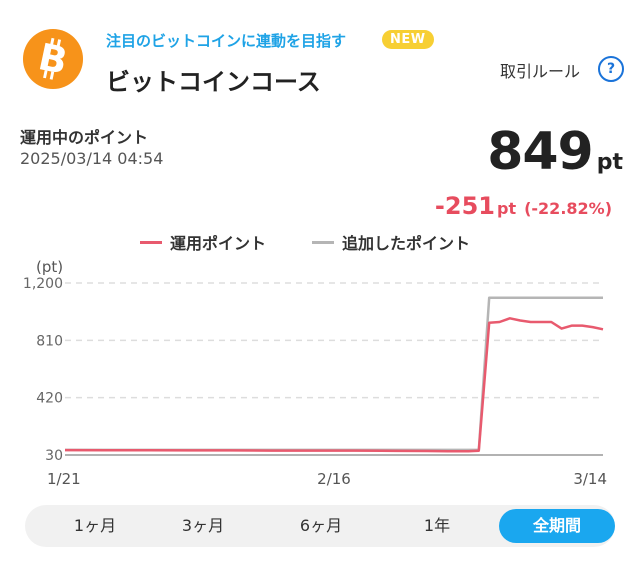 This screenshot has width=640, height=570. What do you see at coordinates (557, 526) in the screenshot?
I see `tab-all-time: 全期間` at bounding box center [557, 526].